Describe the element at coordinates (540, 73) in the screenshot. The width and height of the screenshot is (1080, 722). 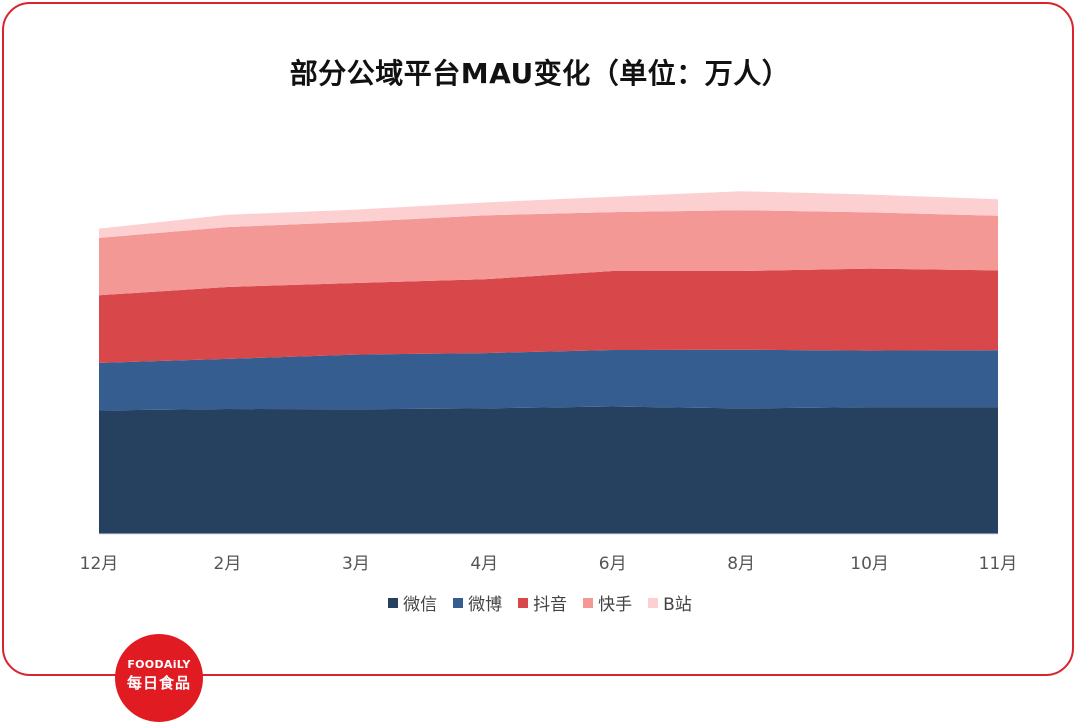
I see `chart-title: 部分公域平台MAU变化（单位：万人）` at that location.